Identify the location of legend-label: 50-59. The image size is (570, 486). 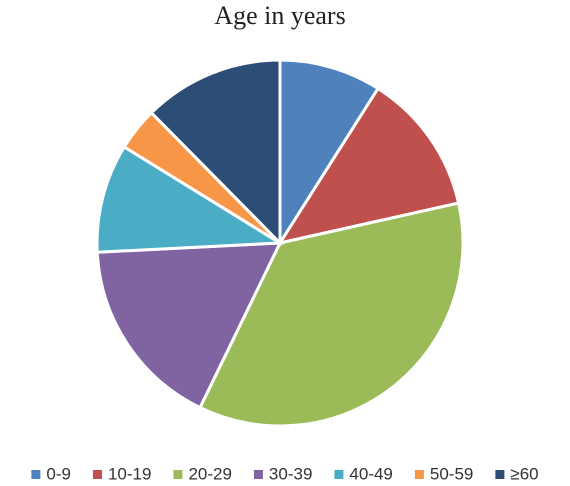
(451, 473).